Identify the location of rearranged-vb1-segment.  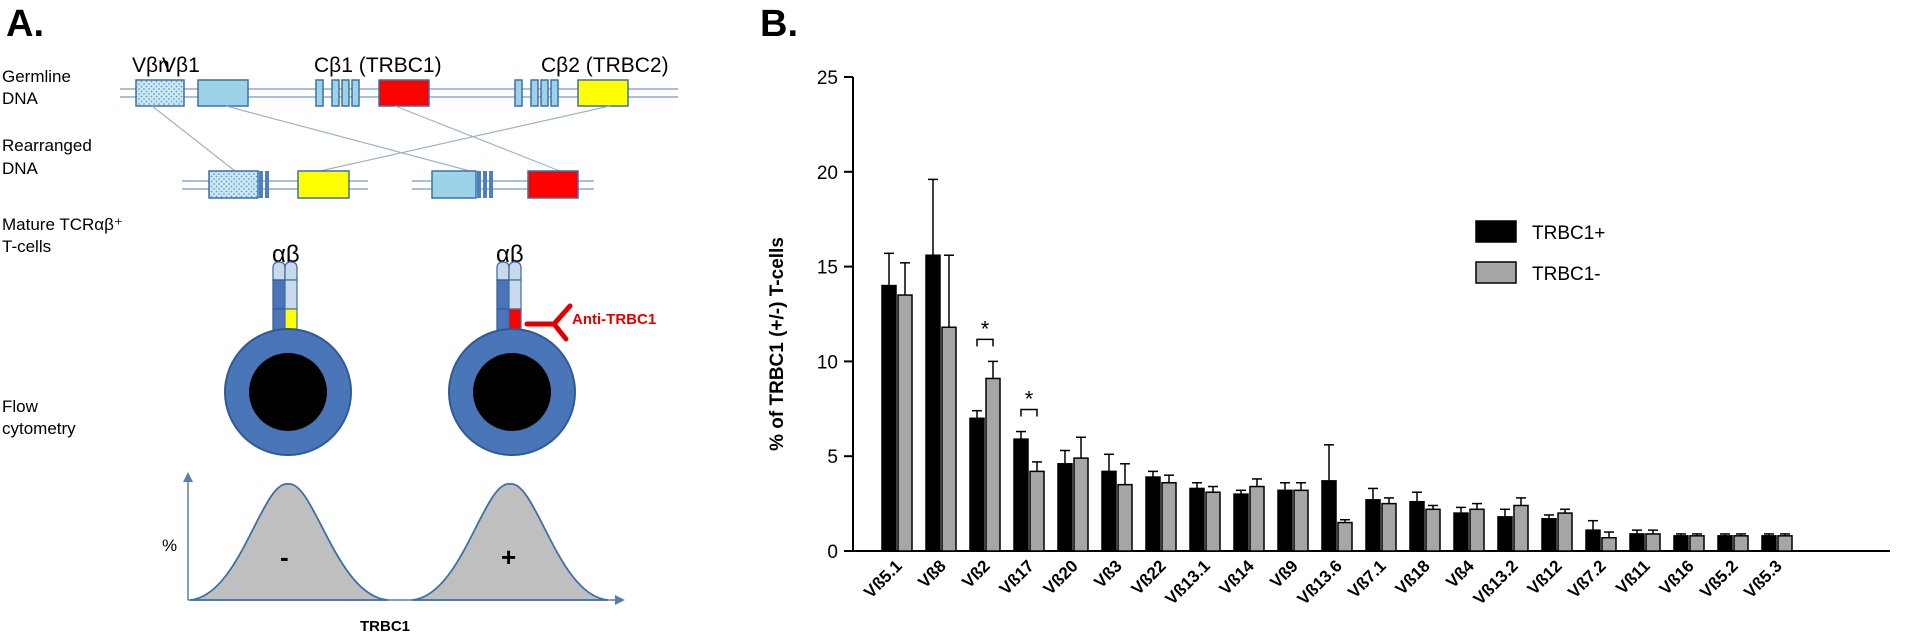
(454, 184).